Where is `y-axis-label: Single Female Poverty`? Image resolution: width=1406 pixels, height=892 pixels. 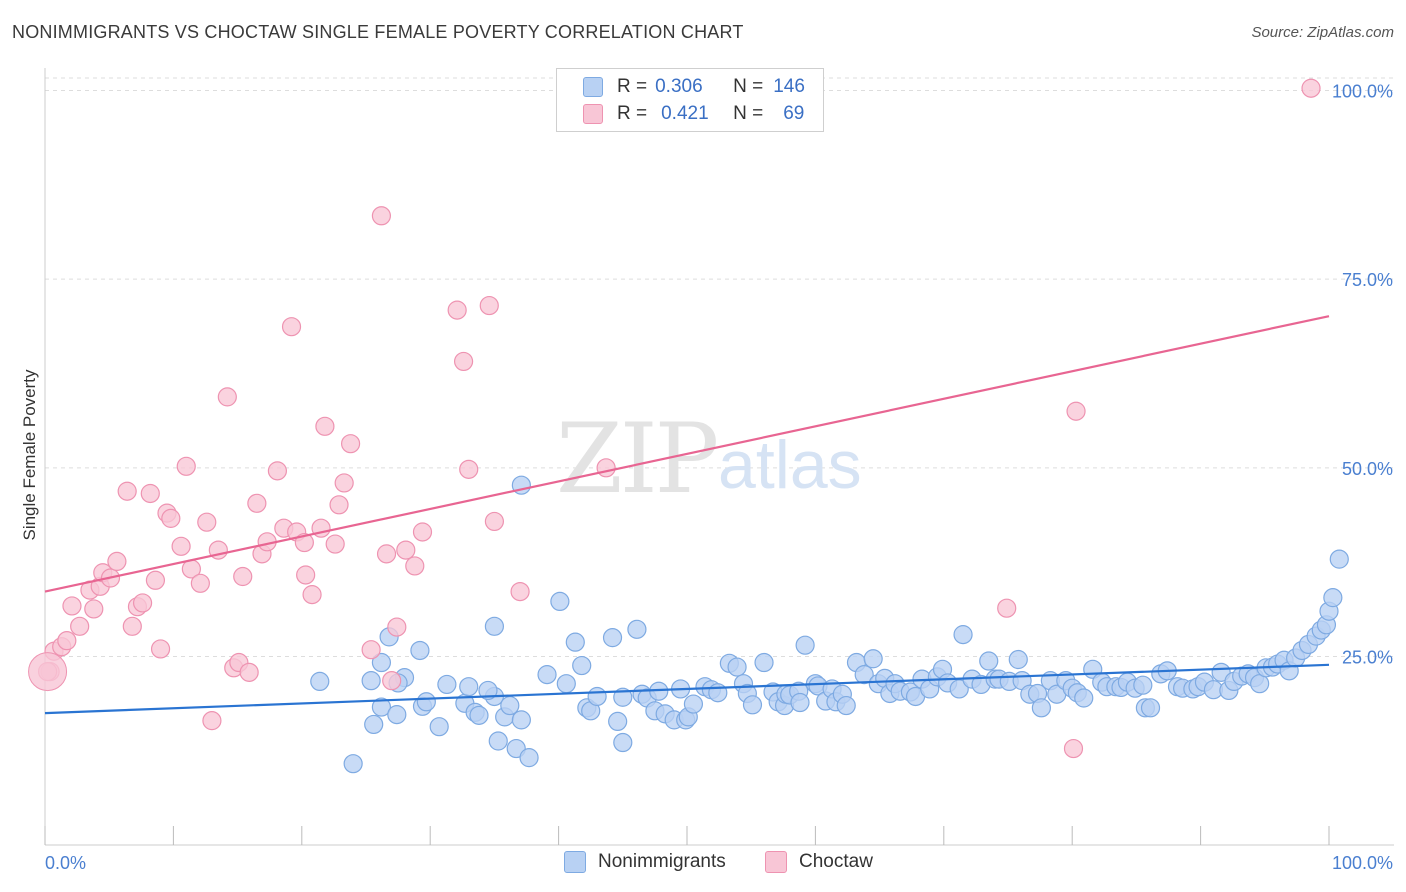
y-axis-label: Single Female Poverty is located at coordinates (29, 455).